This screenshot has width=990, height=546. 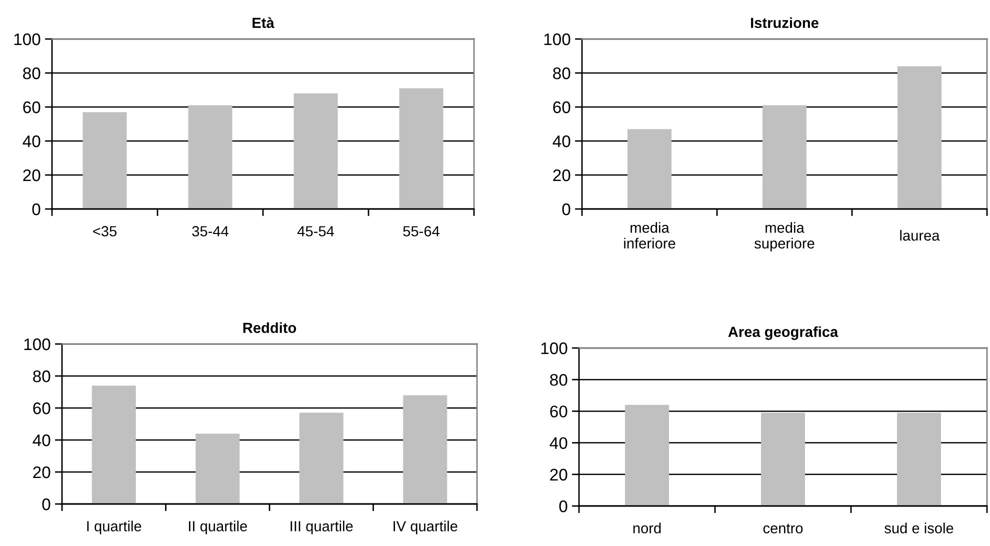 I want to click on chart-title: Reddito, so click(x=269, y=328).